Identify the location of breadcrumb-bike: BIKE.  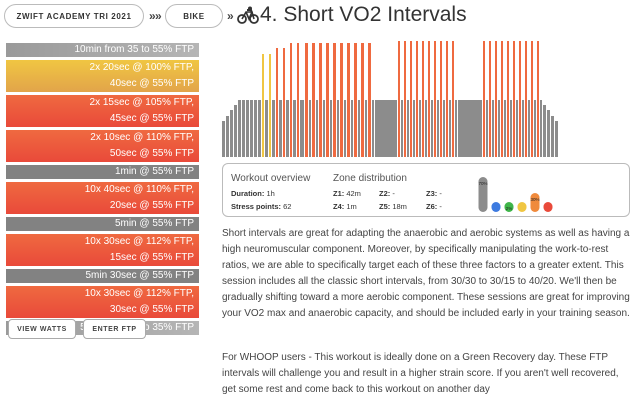
(194, 16).